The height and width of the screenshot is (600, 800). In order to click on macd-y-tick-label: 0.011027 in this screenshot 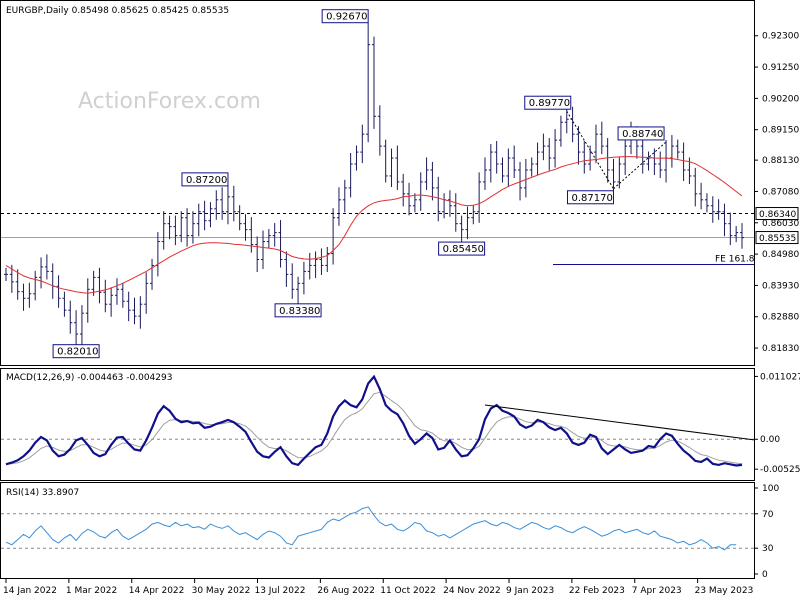, I will do `click(780, 377)`.